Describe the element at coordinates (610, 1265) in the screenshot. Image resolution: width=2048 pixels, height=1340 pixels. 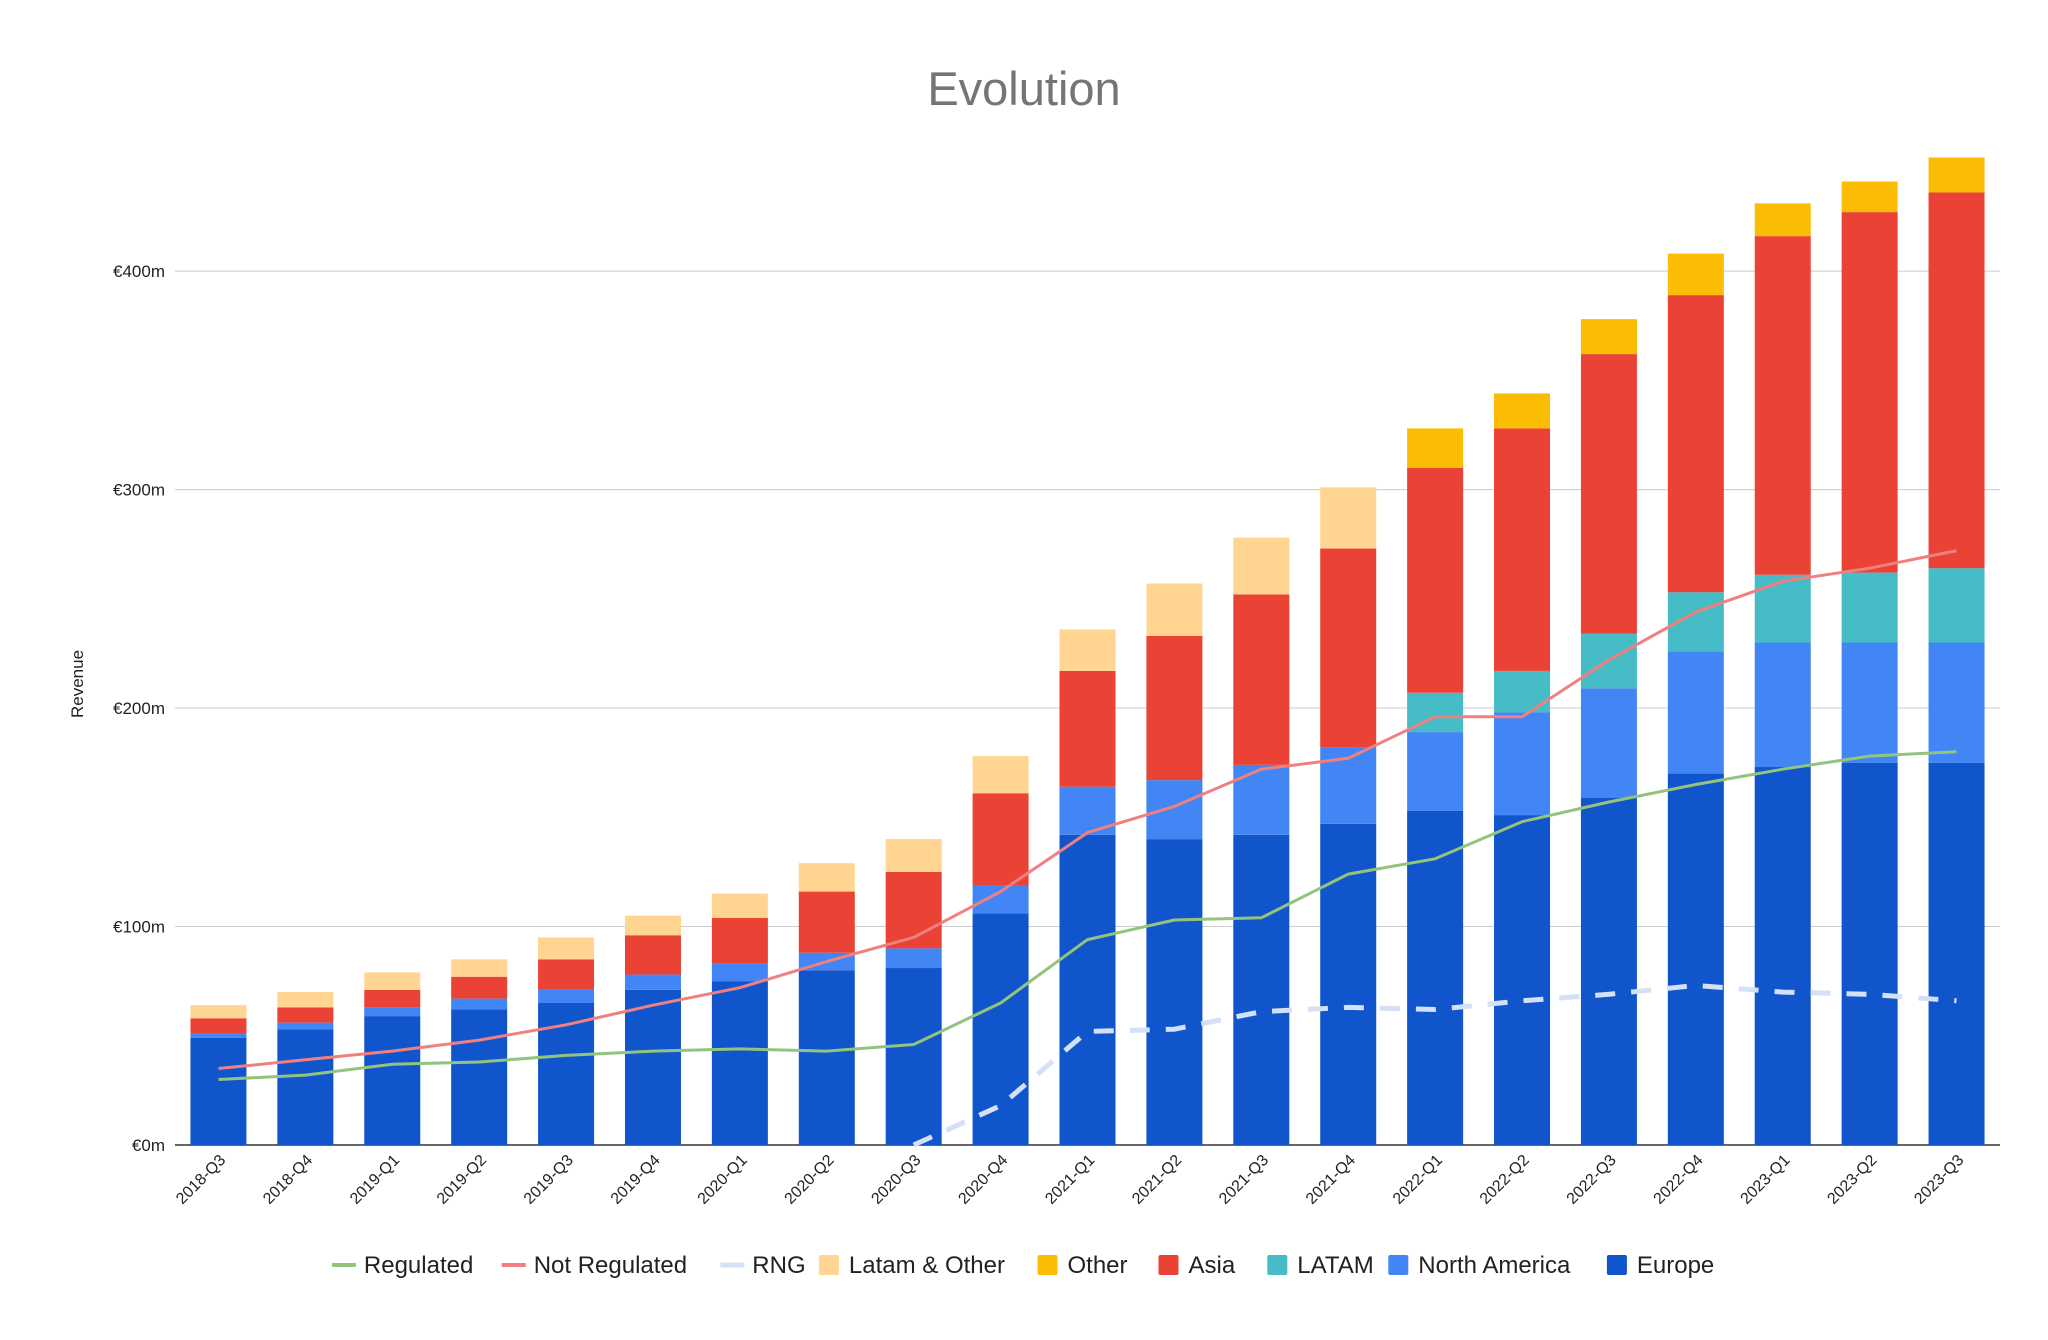
I see `legend-label-not-regulated: Not Regulated` at that location.